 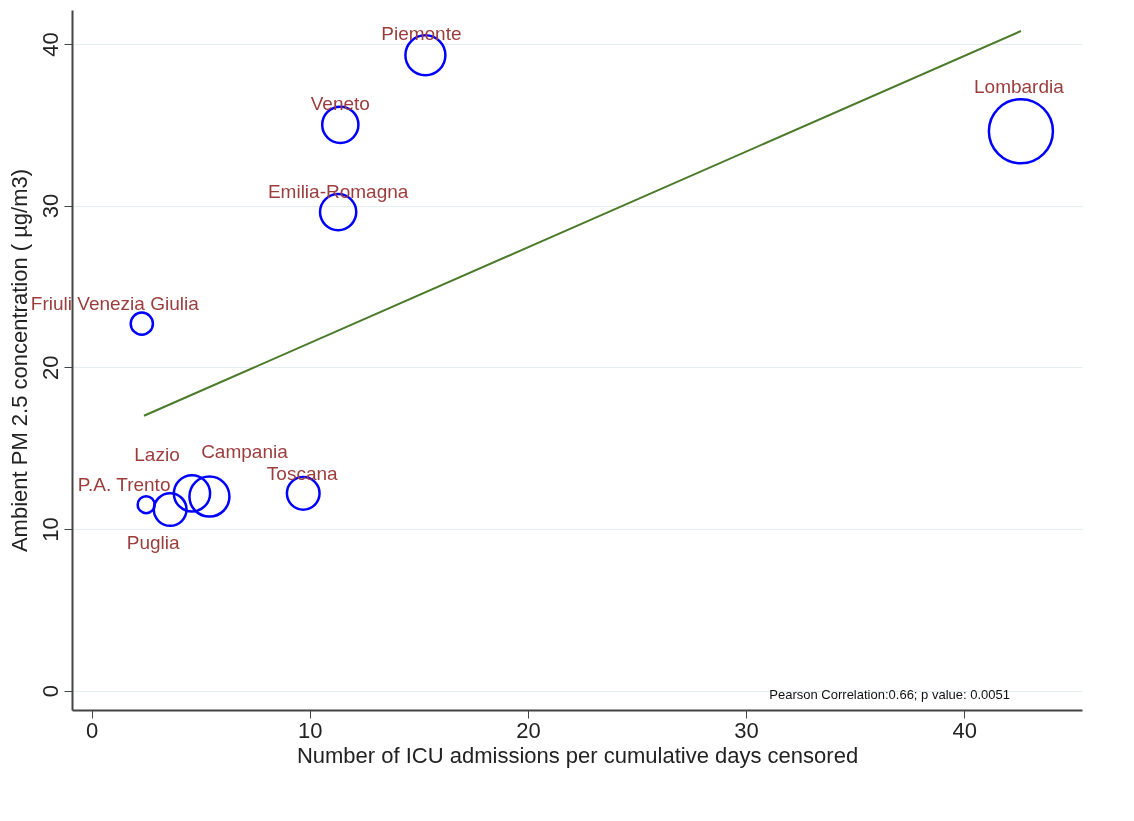 What do you see at coordinates (577, 755) in the screenshot?
I see `x-axis-title: Number of ICU admissions per cumulative days censored` at bounding box center [577, 755].